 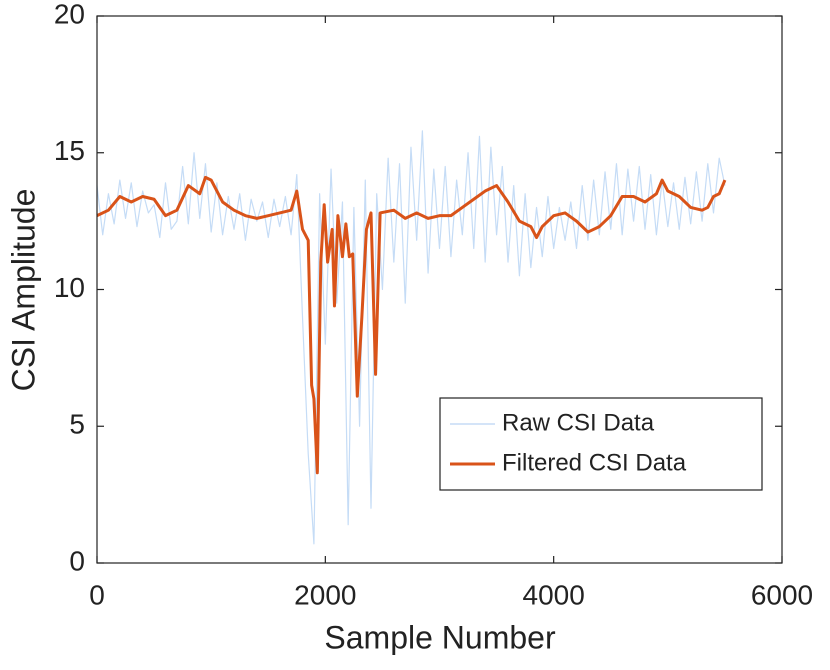 What do you see at coordinates (325, 594) in the screenshot?
I see `x-tick-label: 2000` at bounding box center [325, 594].